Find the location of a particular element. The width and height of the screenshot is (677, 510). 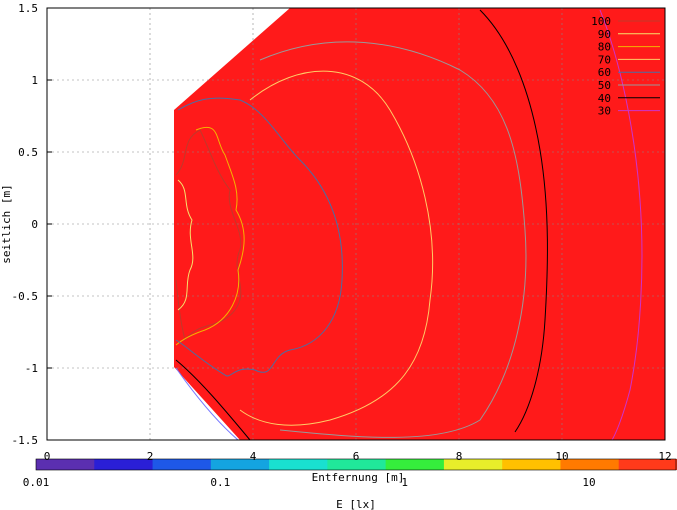

legend-label: 80 is located at coordinates (604, 47).